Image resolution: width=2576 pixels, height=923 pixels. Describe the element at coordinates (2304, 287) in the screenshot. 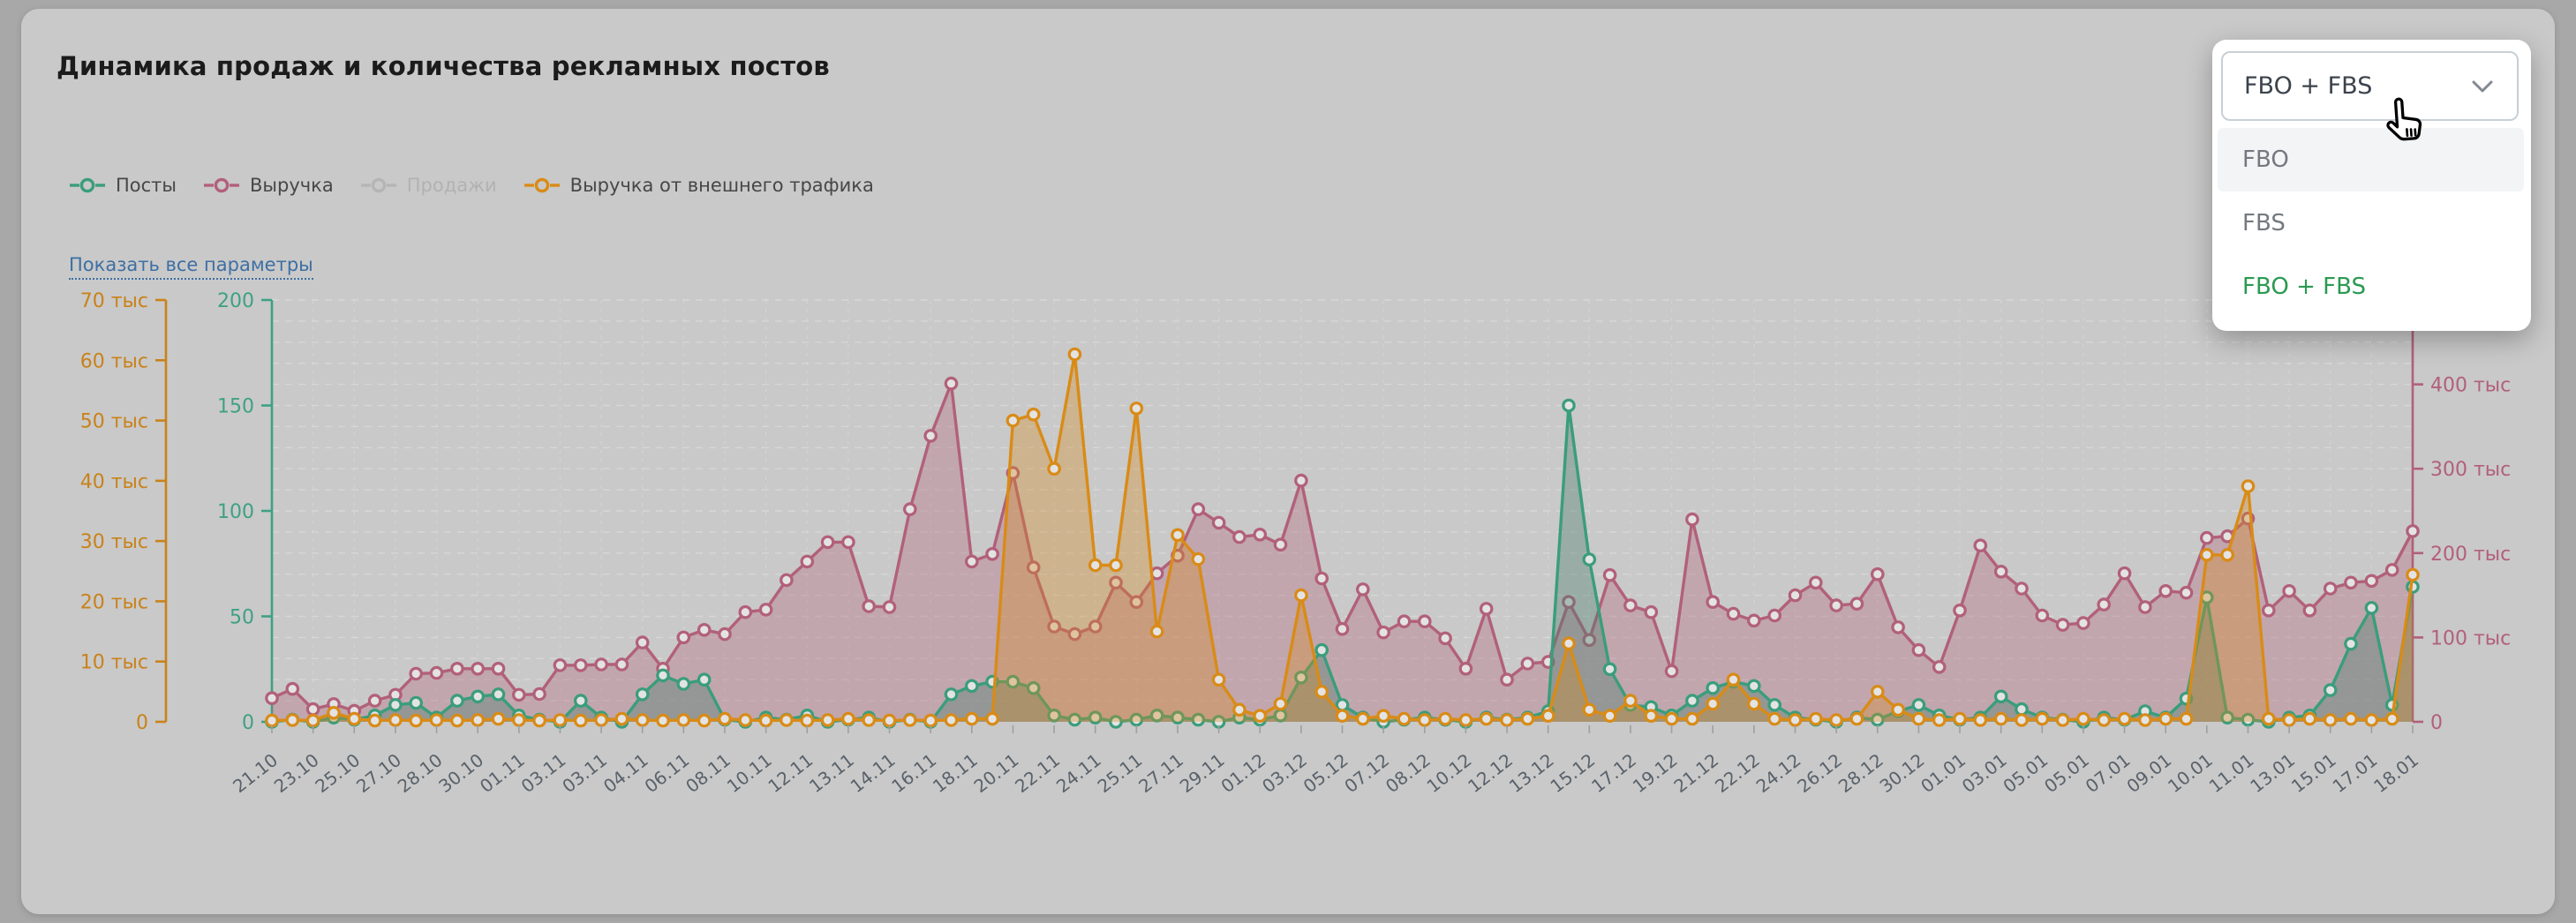

I see `dropdown-option: FBO + FBS` at that location.